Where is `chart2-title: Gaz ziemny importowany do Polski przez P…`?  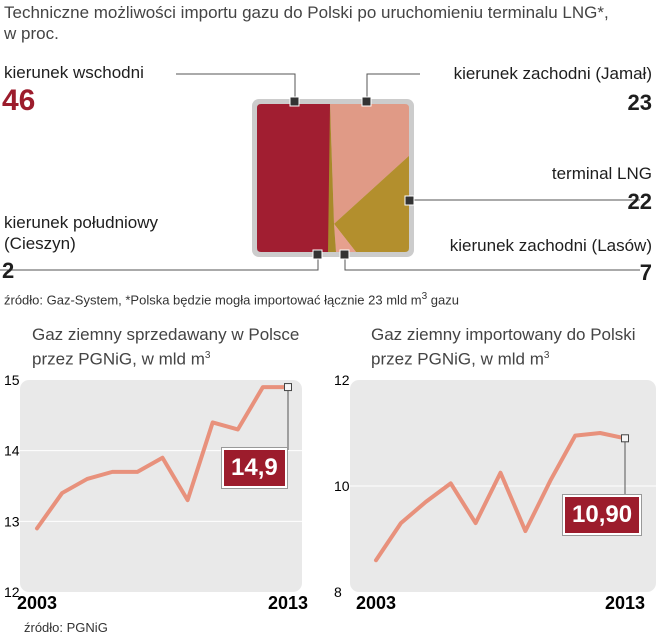
chart2-title: Gaz ziemny importowany do Polski przez P… is located at coordinates (503, 347).